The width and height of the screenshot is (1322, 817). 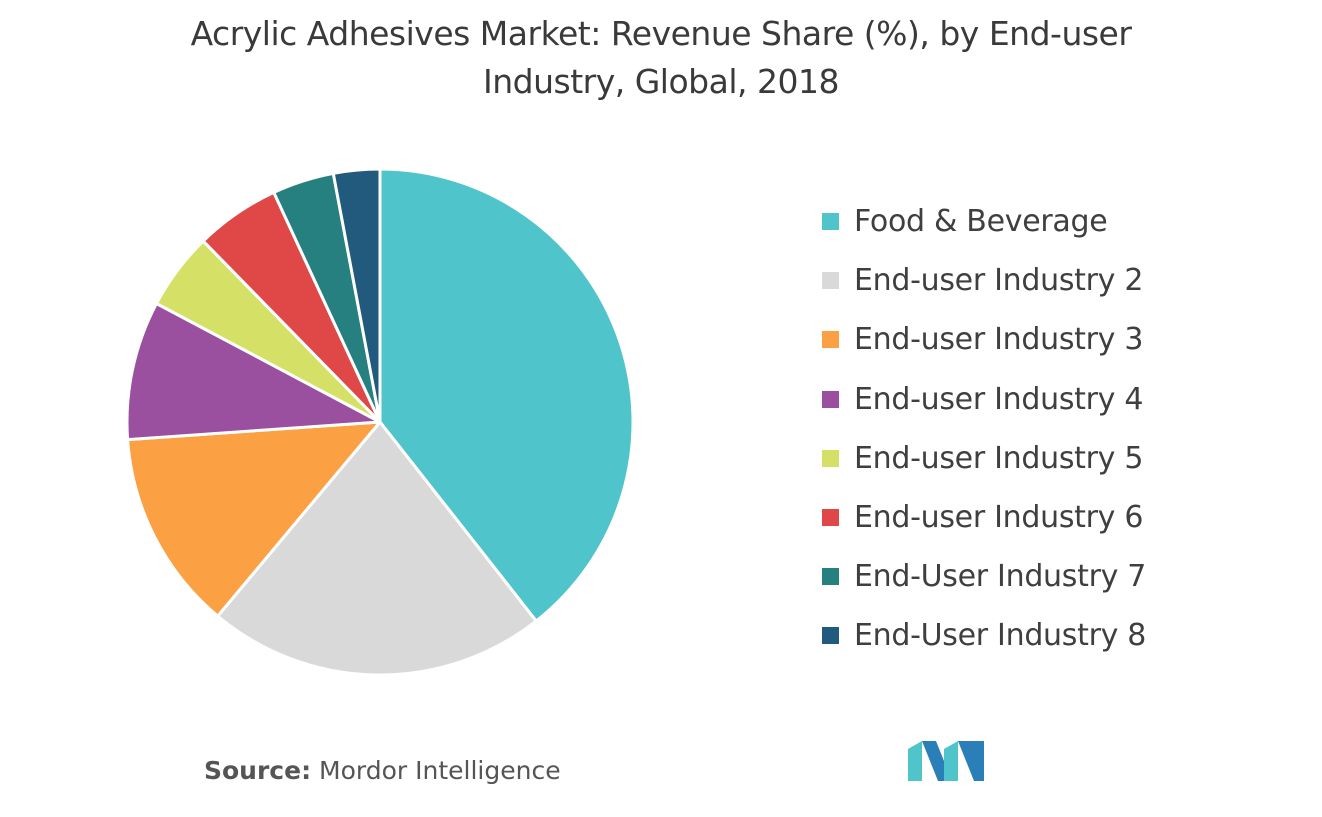 I want to click on legend-item: End-user Industry 6, so click(x=1052, y=517).